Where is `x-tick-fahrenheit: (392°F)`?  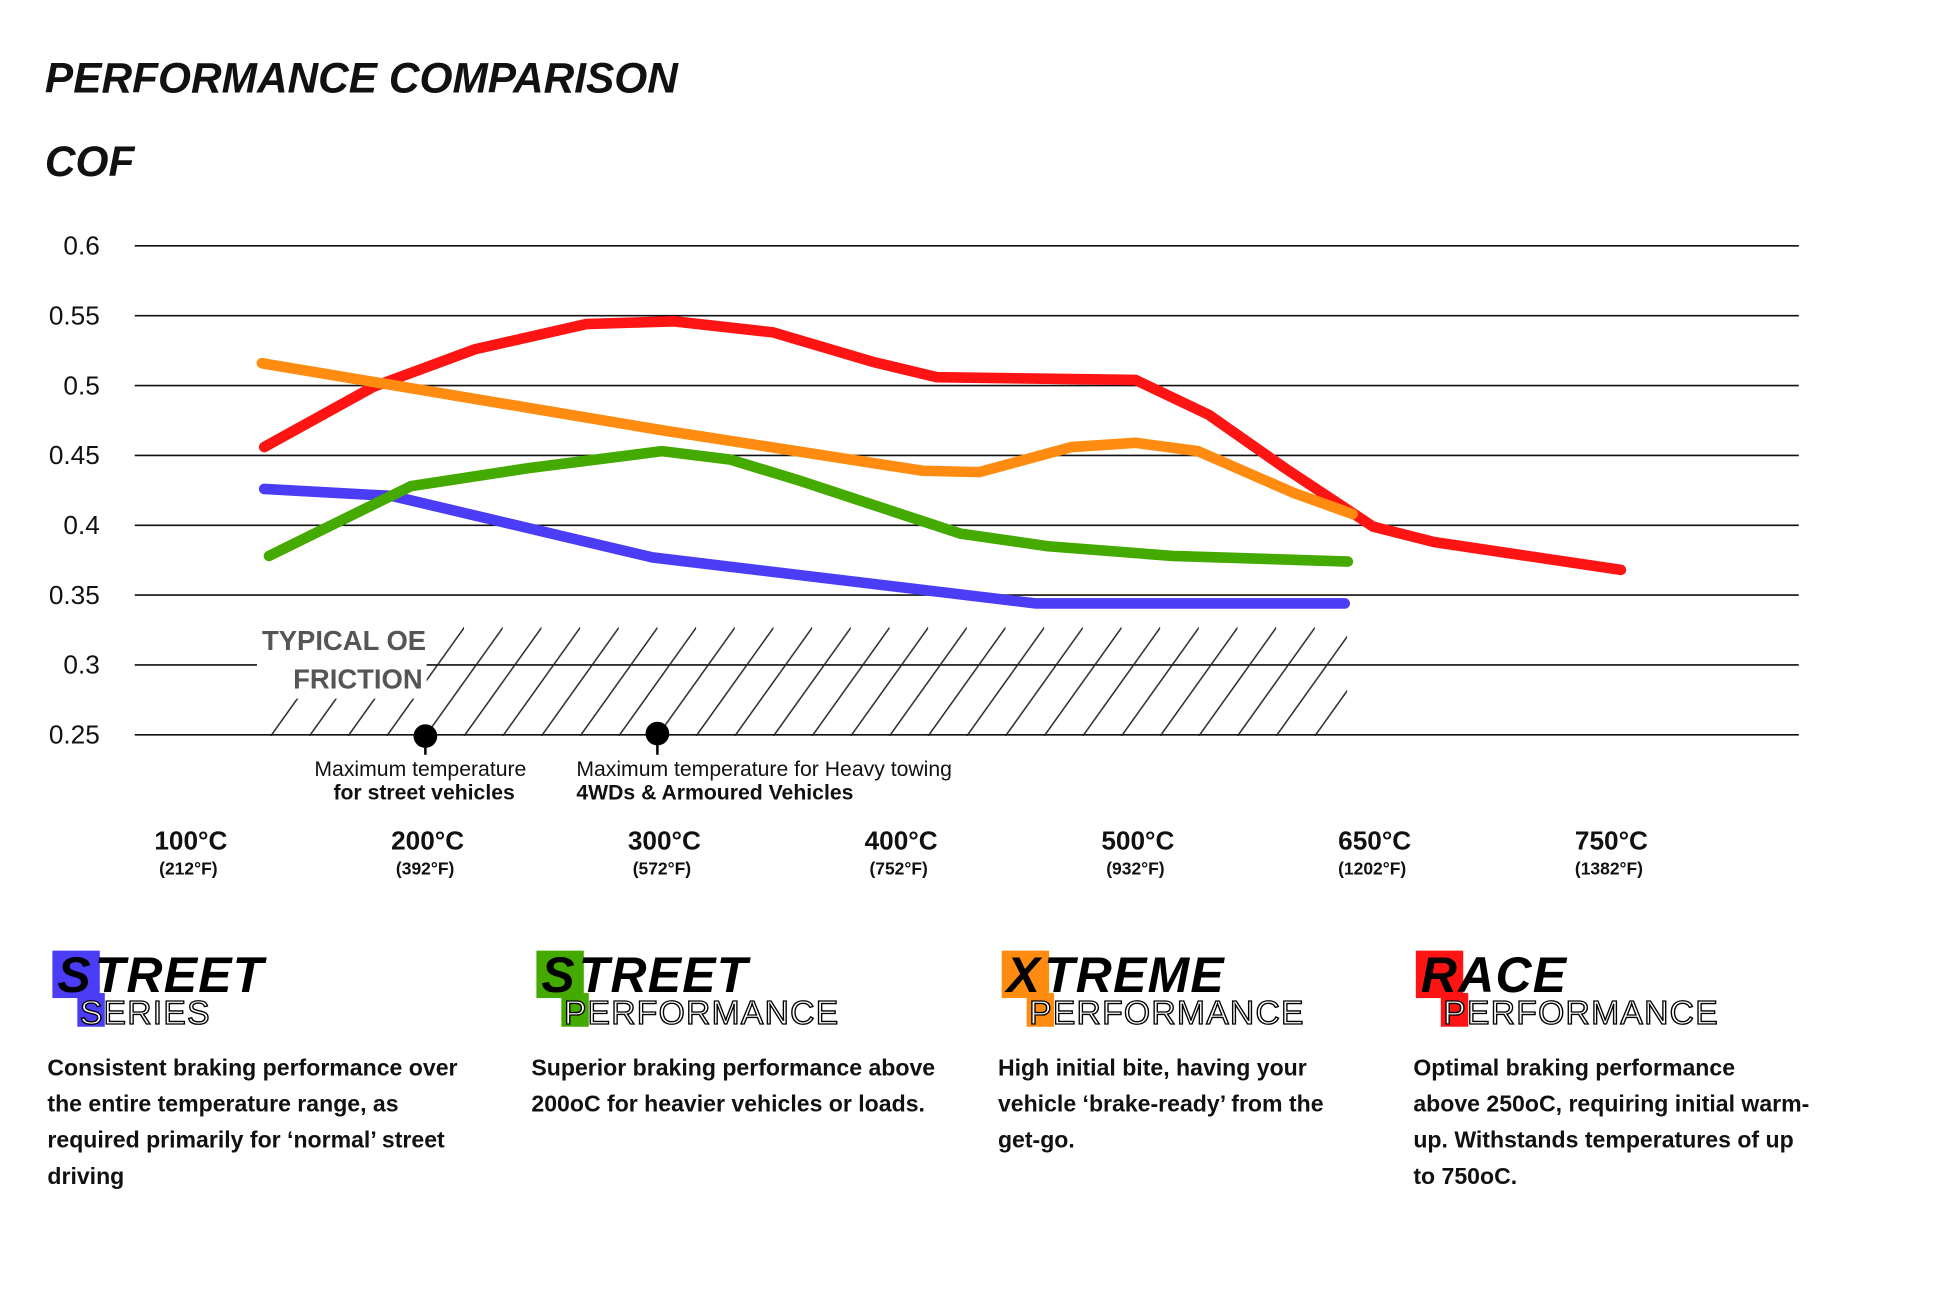 x-tick-fahrenheit: (392°F) is located at coordinates (425, 869).